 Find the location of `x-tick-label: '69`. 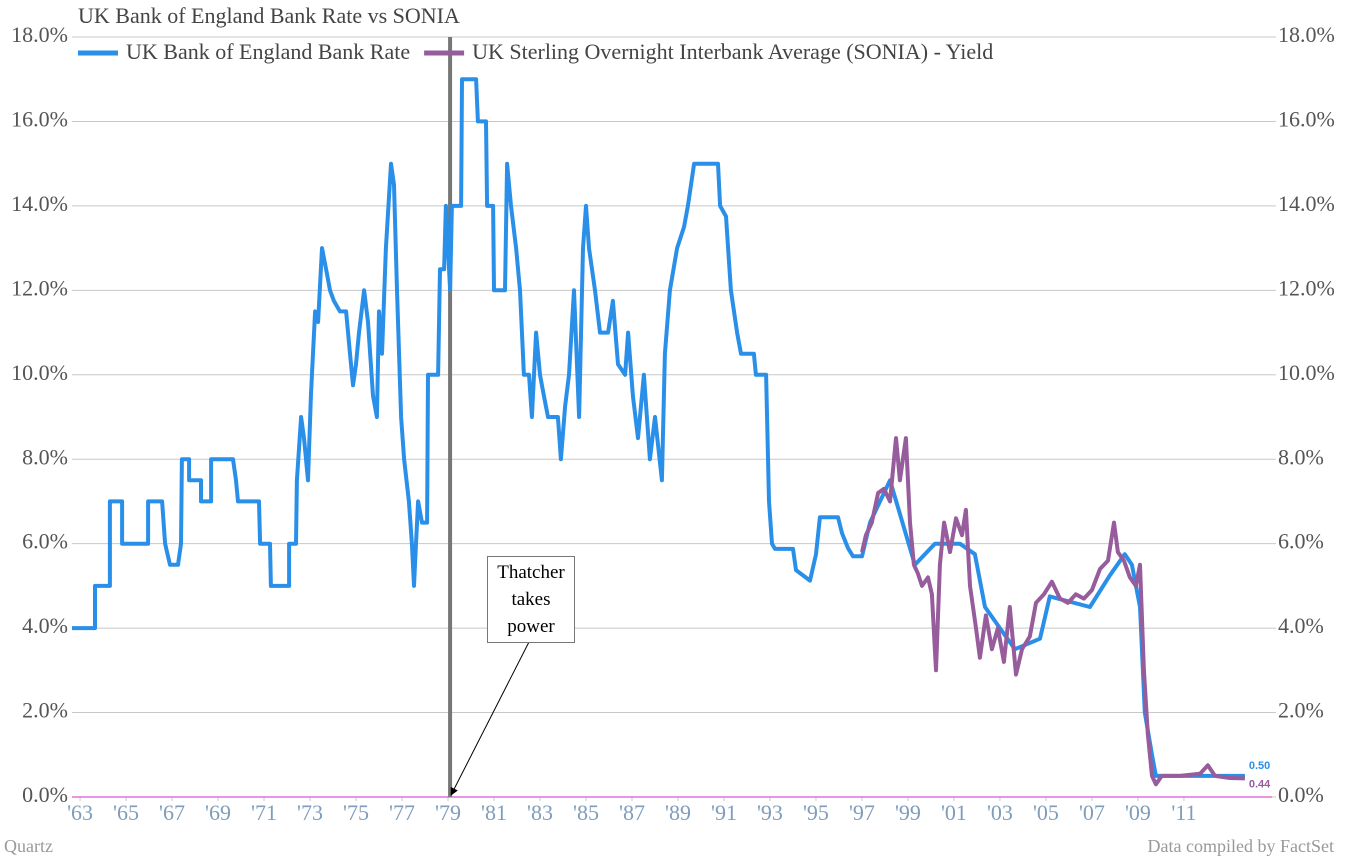

x-tick-label: '69 is located at coordinates (218, 812).